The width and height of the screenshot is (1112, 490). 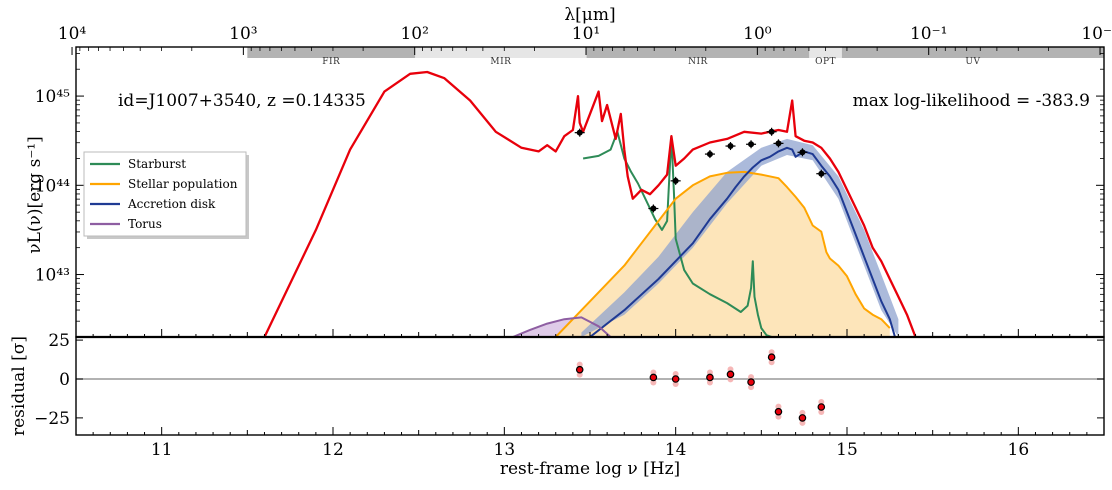 What do you see at coordinates (19, 386) in the screenshot?
I see `residual-axis-label: residual [σ]` at bounding box center [19, 386].